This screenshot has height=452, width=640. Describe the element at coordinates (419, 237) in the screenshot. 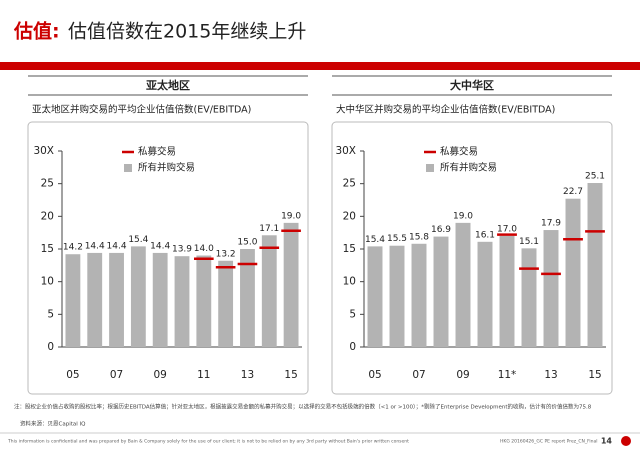

I see `value-label: 15.8` at that location.